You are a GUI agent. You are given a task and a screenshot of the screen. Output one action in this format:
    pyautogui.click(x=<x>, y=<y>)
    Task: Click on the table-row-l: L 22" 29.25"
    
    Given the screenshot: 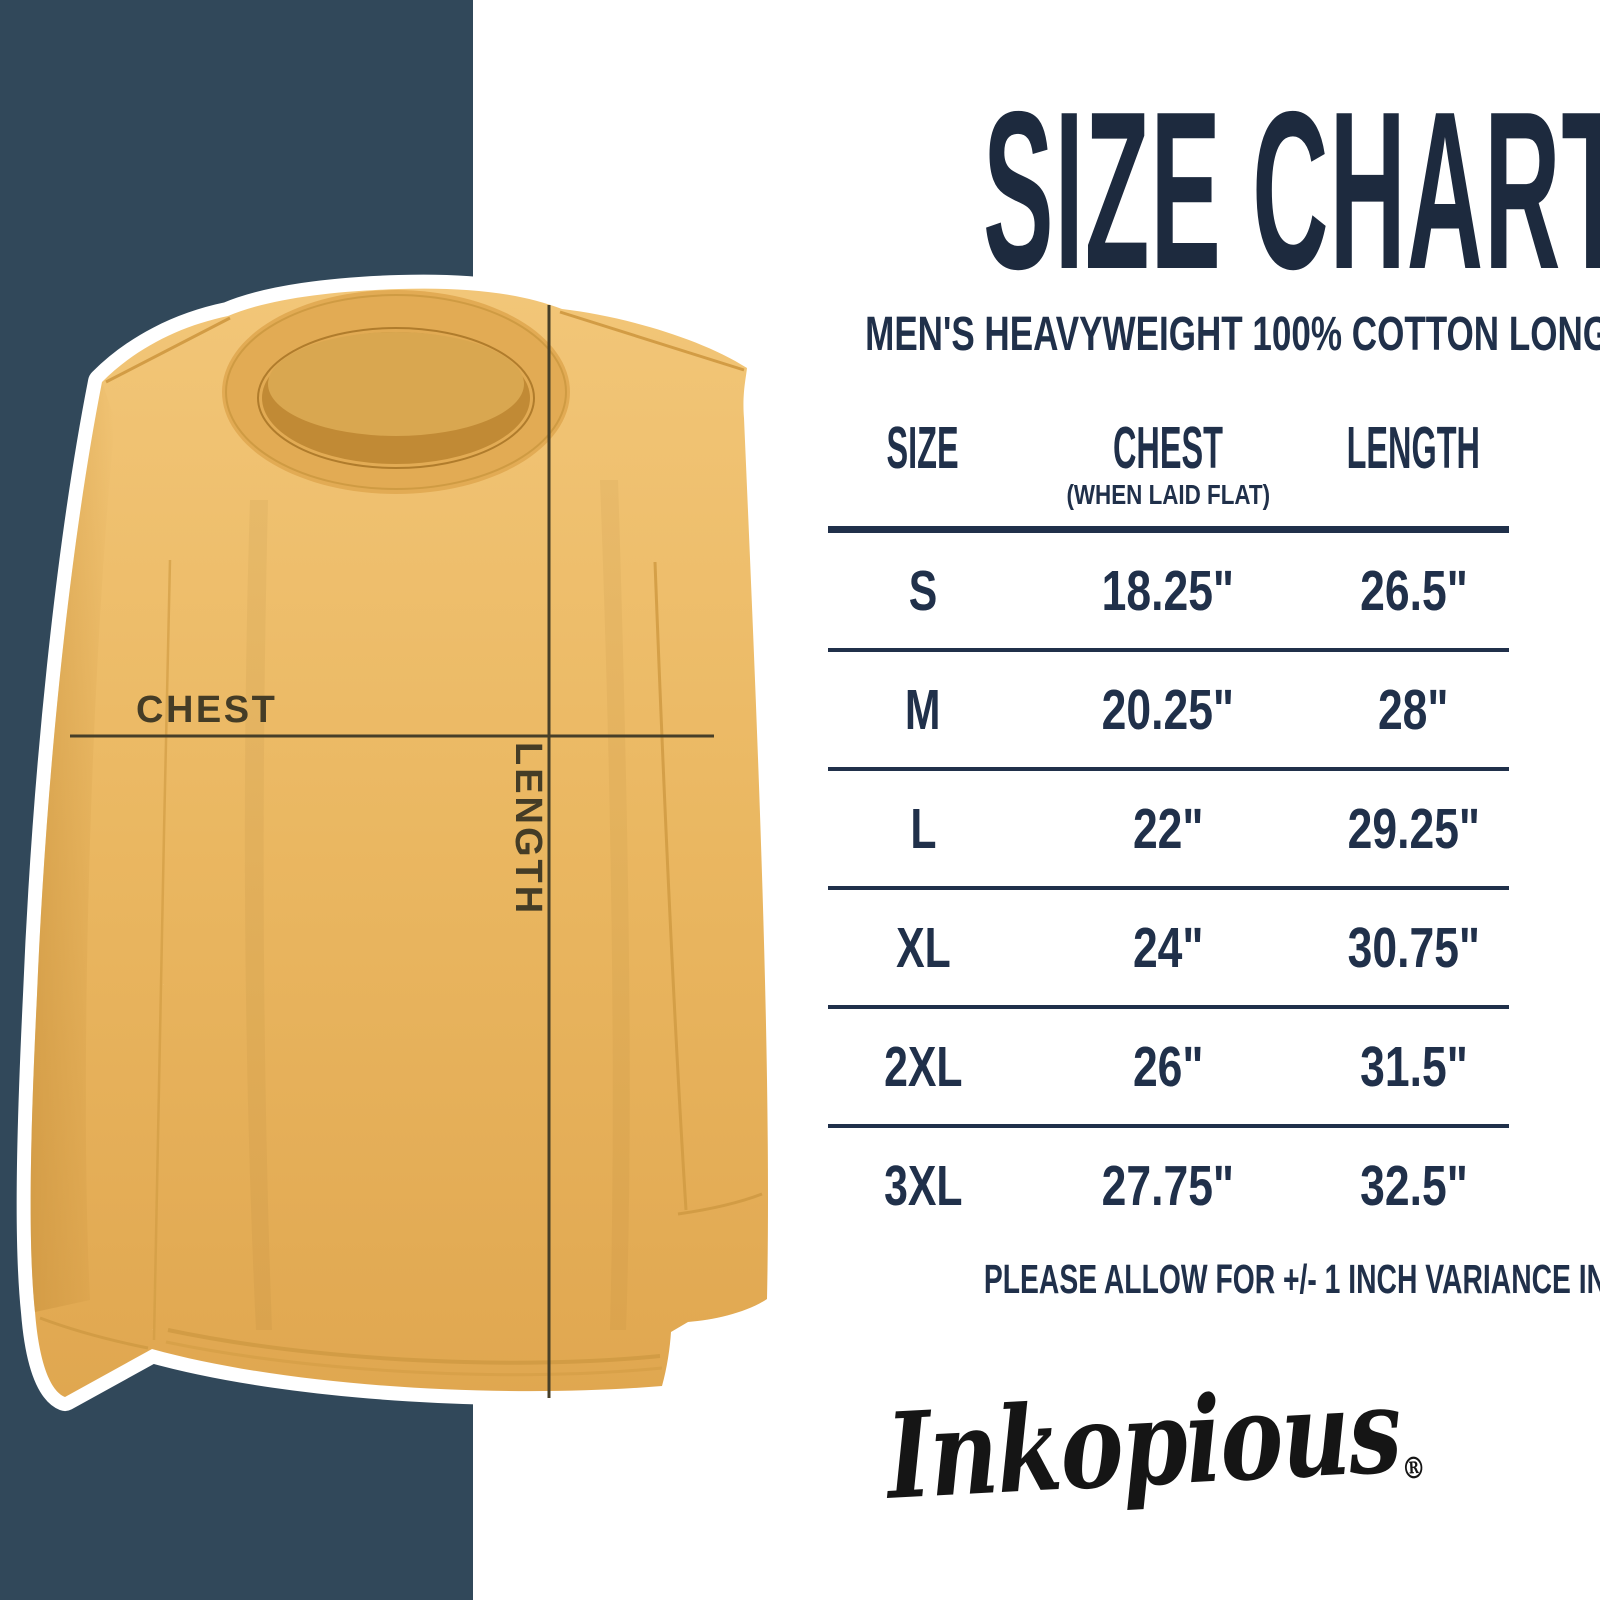 What is the action you would take?
    pyautogui.click(x=1168, y=830)
    